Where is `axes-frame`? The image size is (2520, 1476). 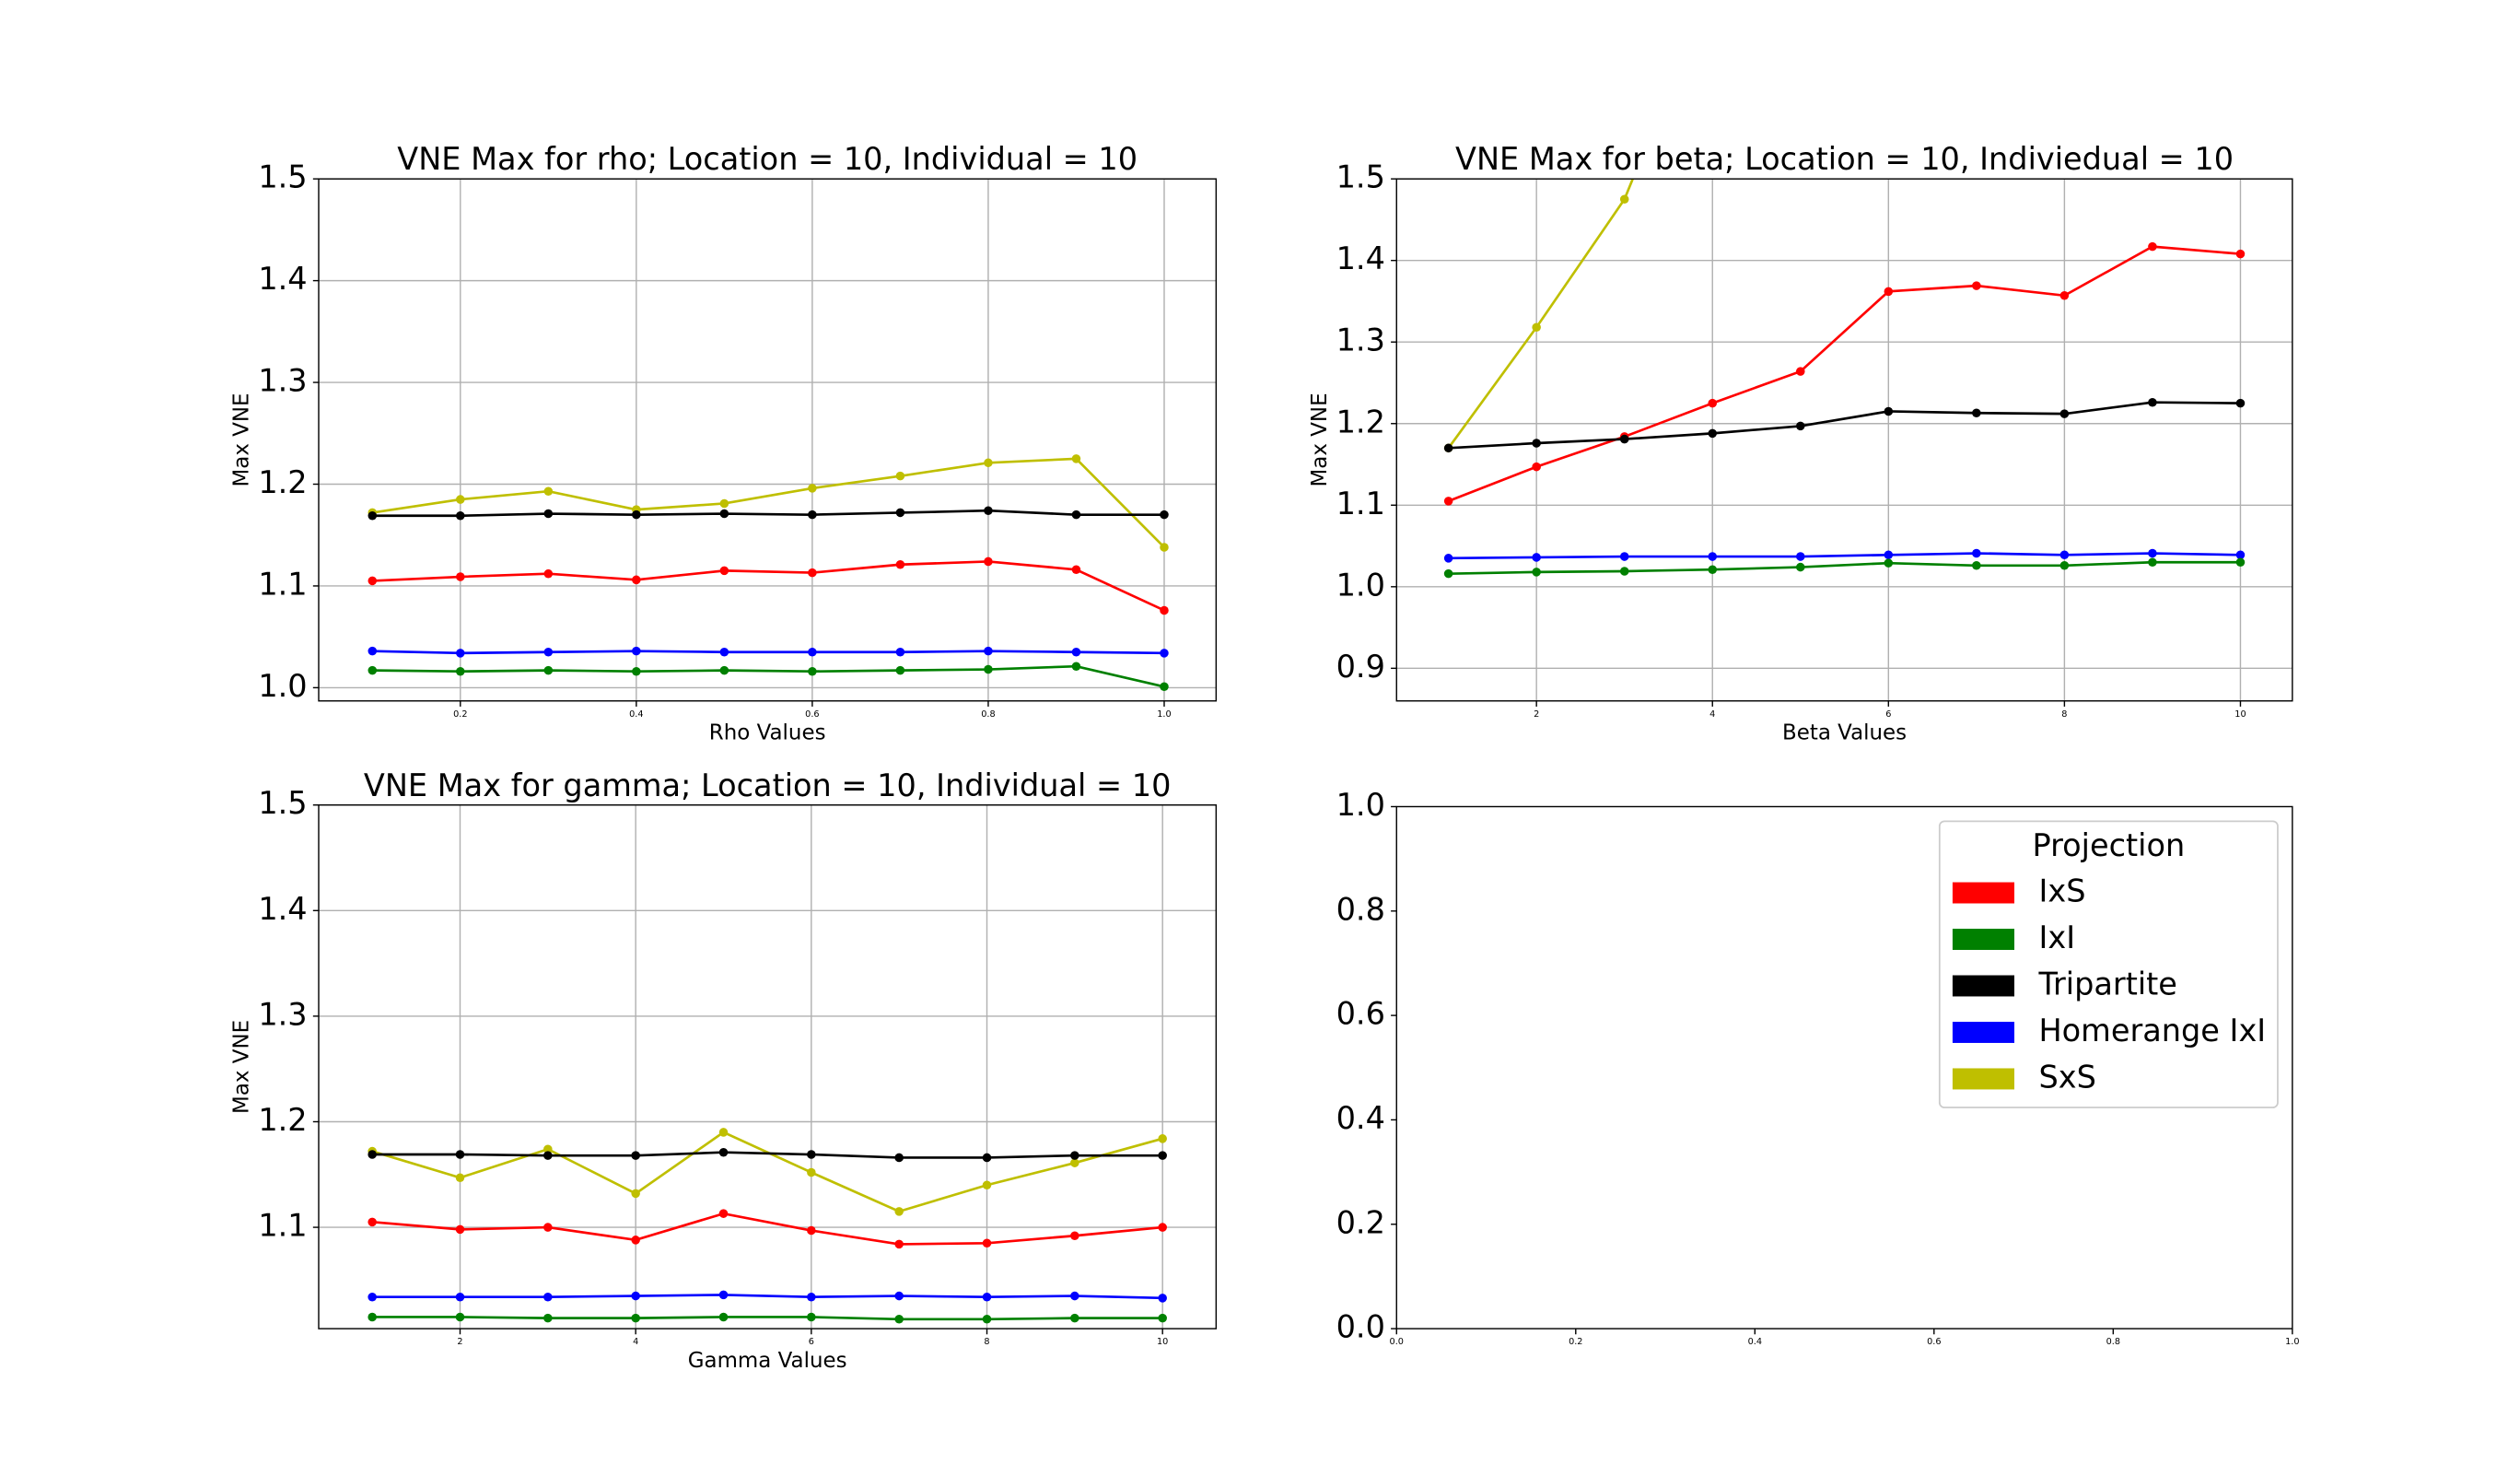 axes-frame is located at coordinates (1844, 1068).